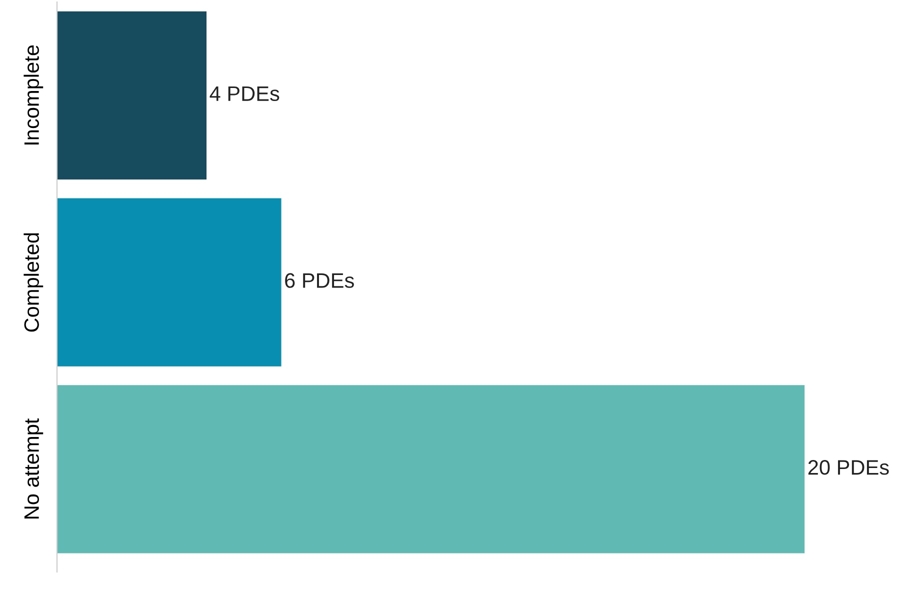 This screenshot has width=915, height=602. Describe the element at coordinates (34, 282) in the screenshot. I see `y-tick-label: Completed` at that location.